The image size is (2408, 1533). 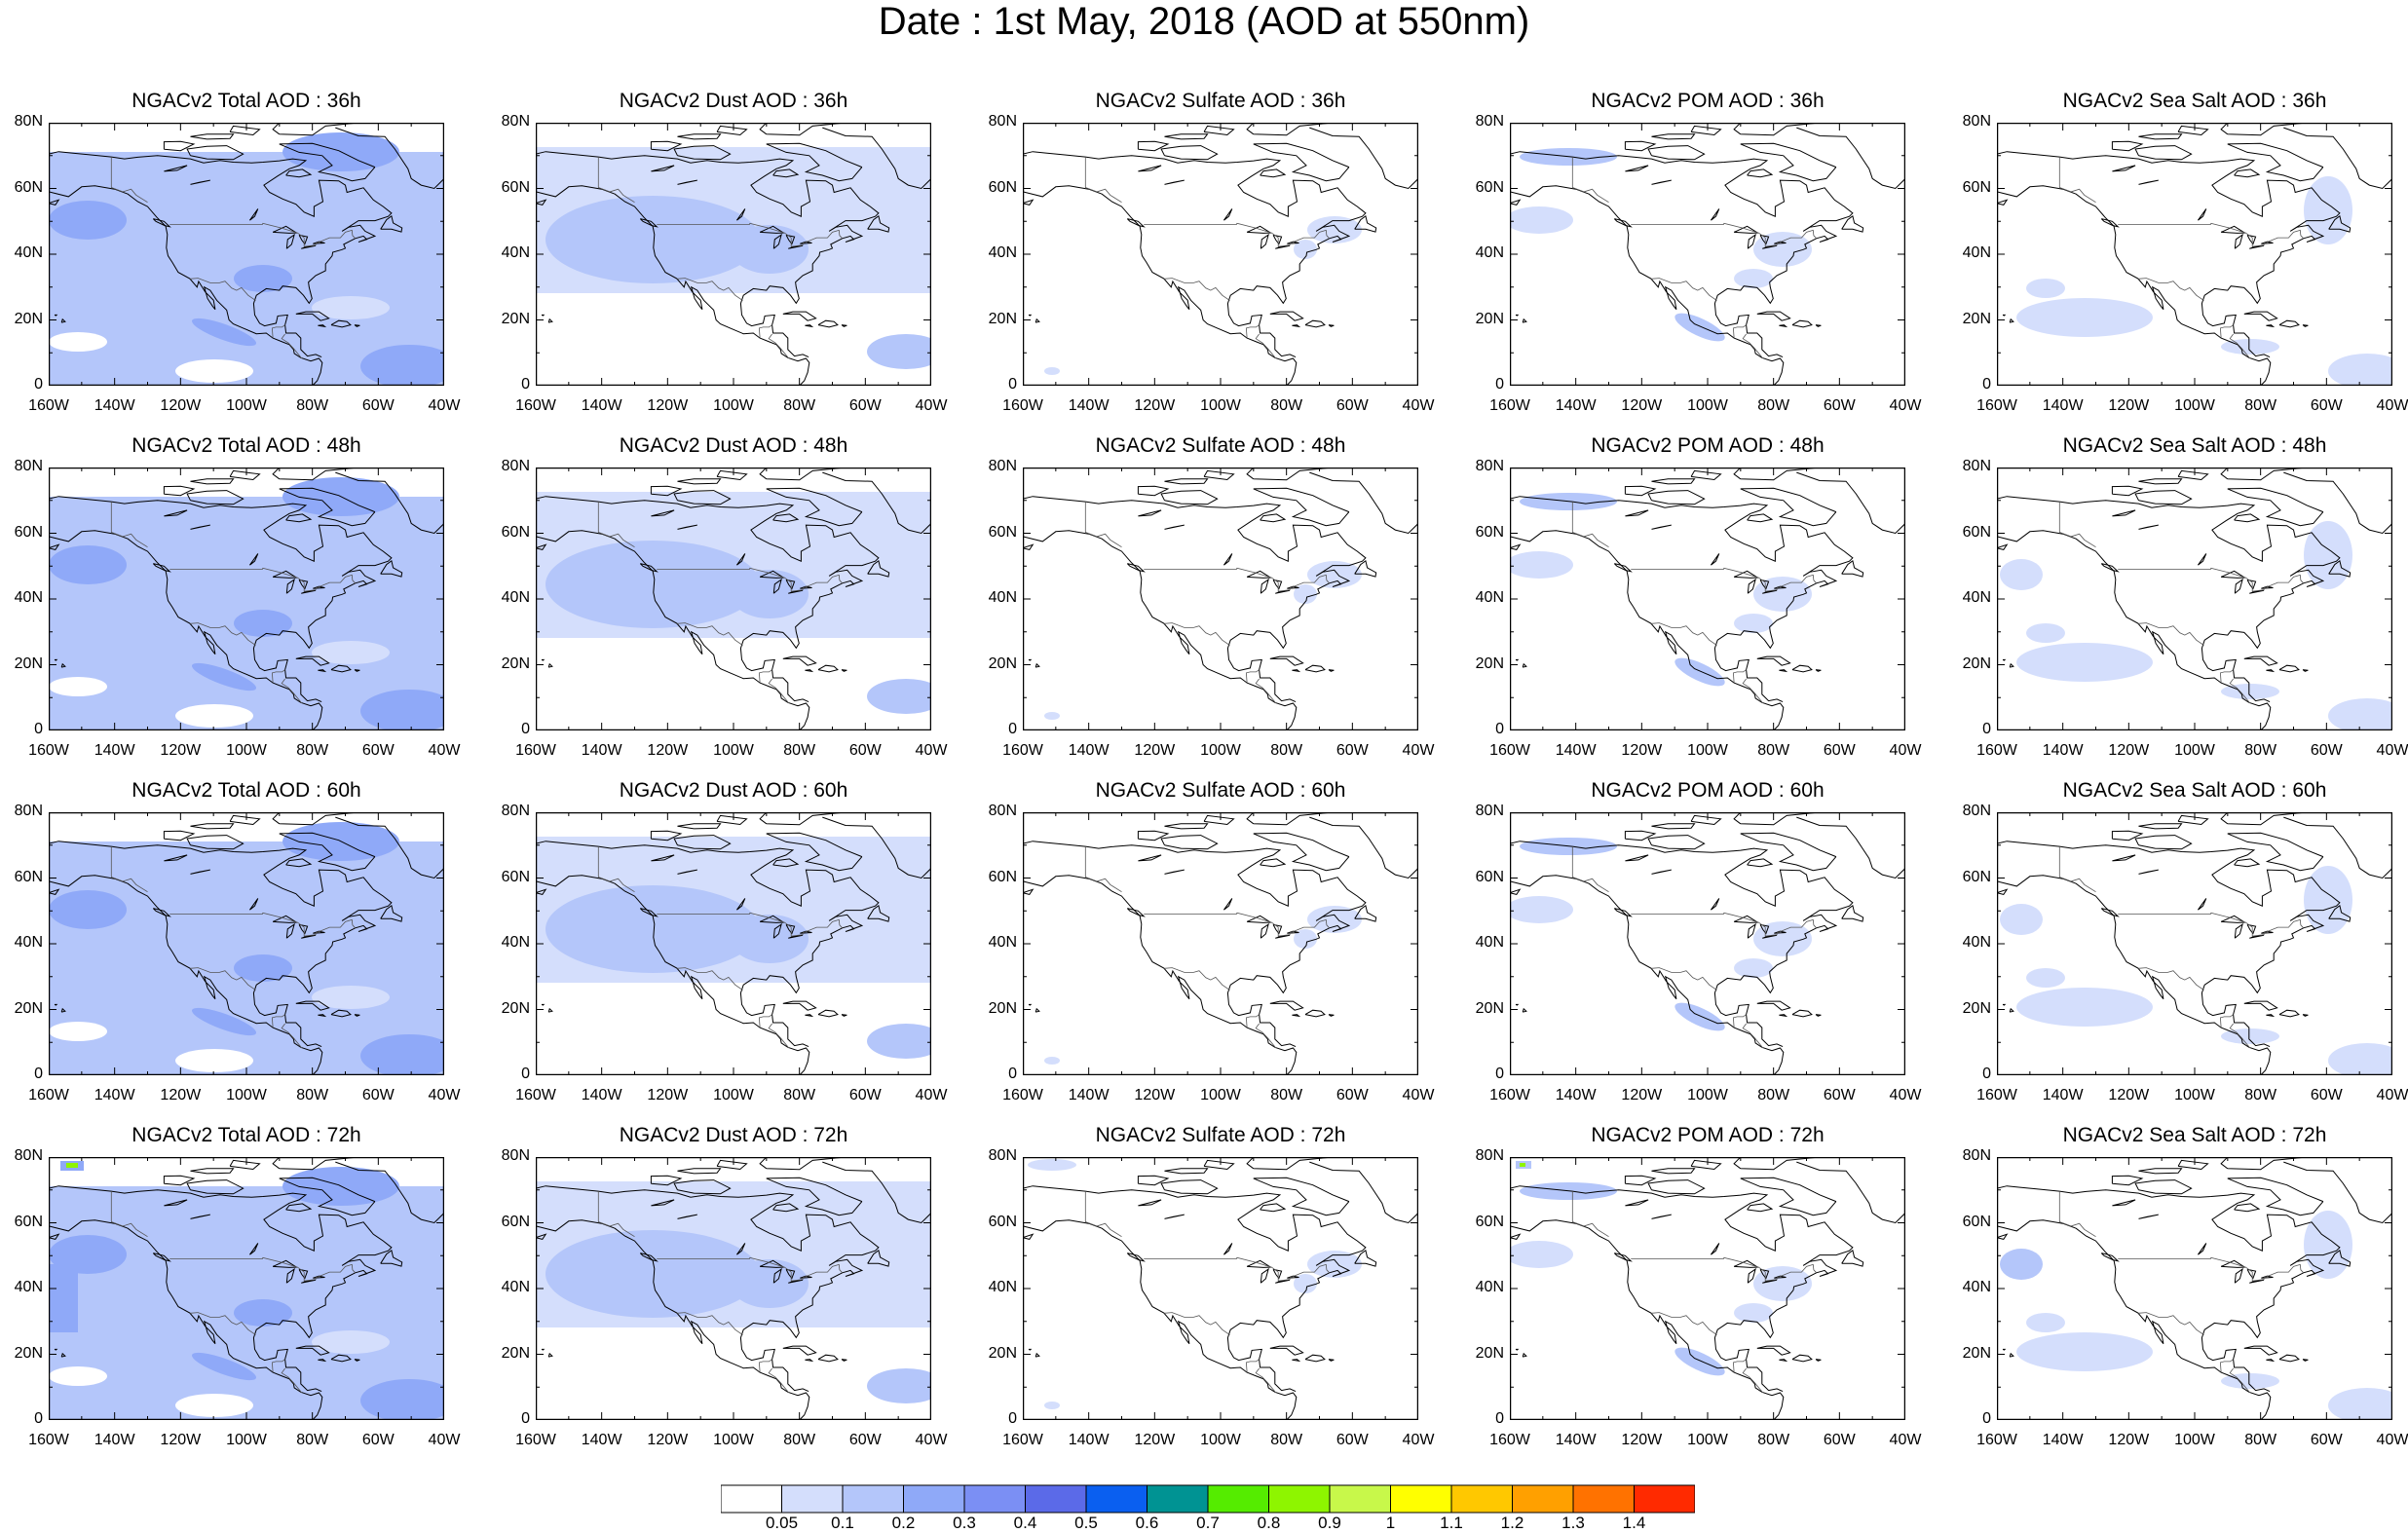 What do you see at coordinates (1708, 101) in the screenshot?
I see `panel-title: NGACv2 POM AOD : 36h` at bounding box center [1708, 101].